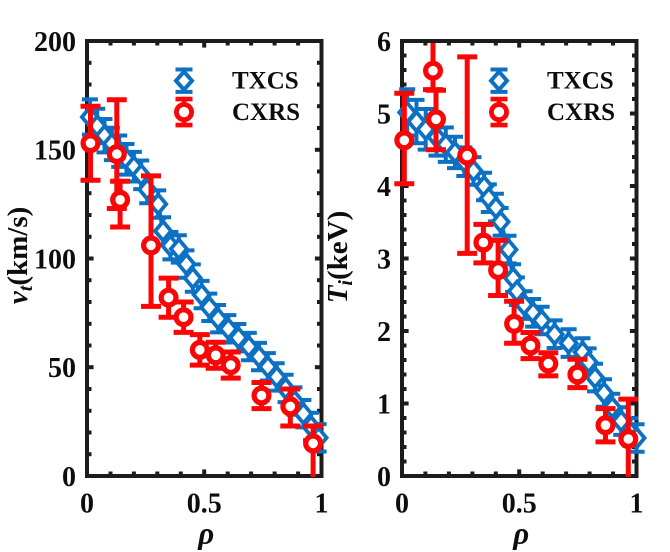  Describe the element at coordinates (384, 259) in the screenshot. I see `svg-text: 3` at that location.